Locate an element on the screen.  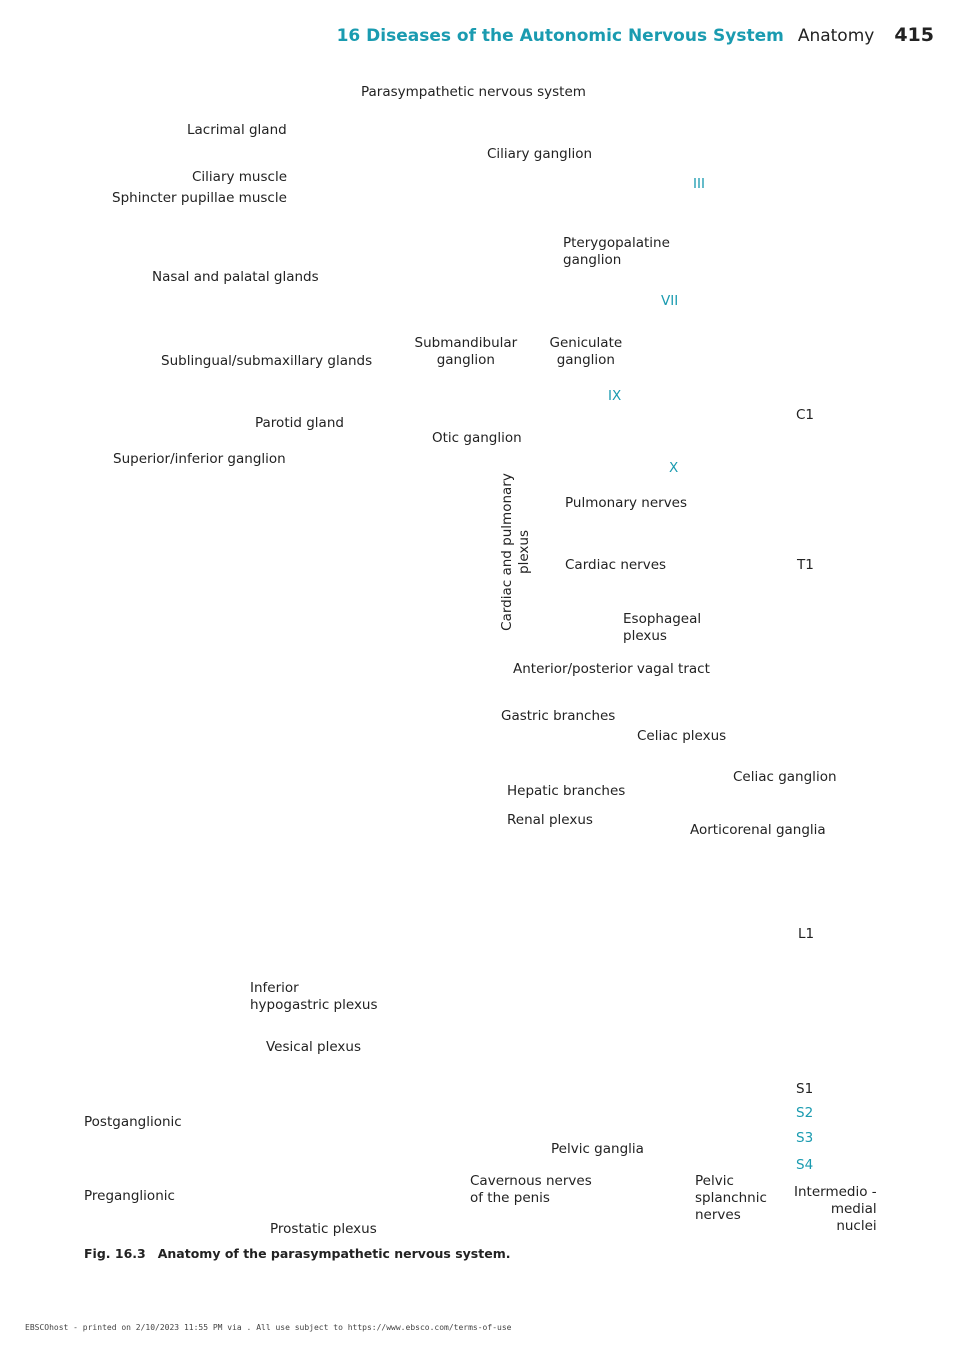
label-line: medial is located at coordinates (853, 1209).